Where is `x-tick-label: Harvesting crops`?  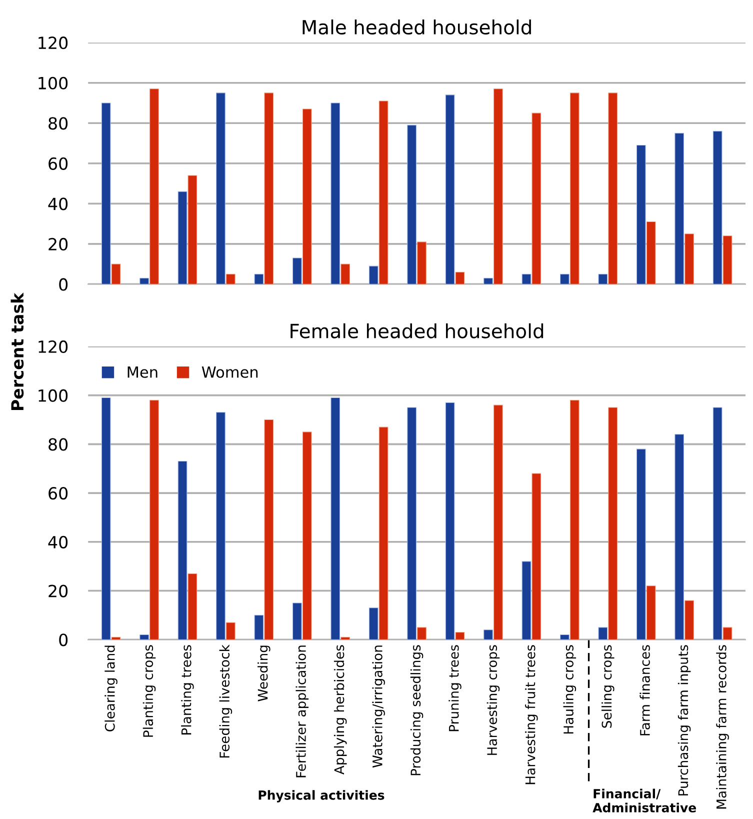
x-tick-label: Harvesting crops is located at coordinates (493, 700).